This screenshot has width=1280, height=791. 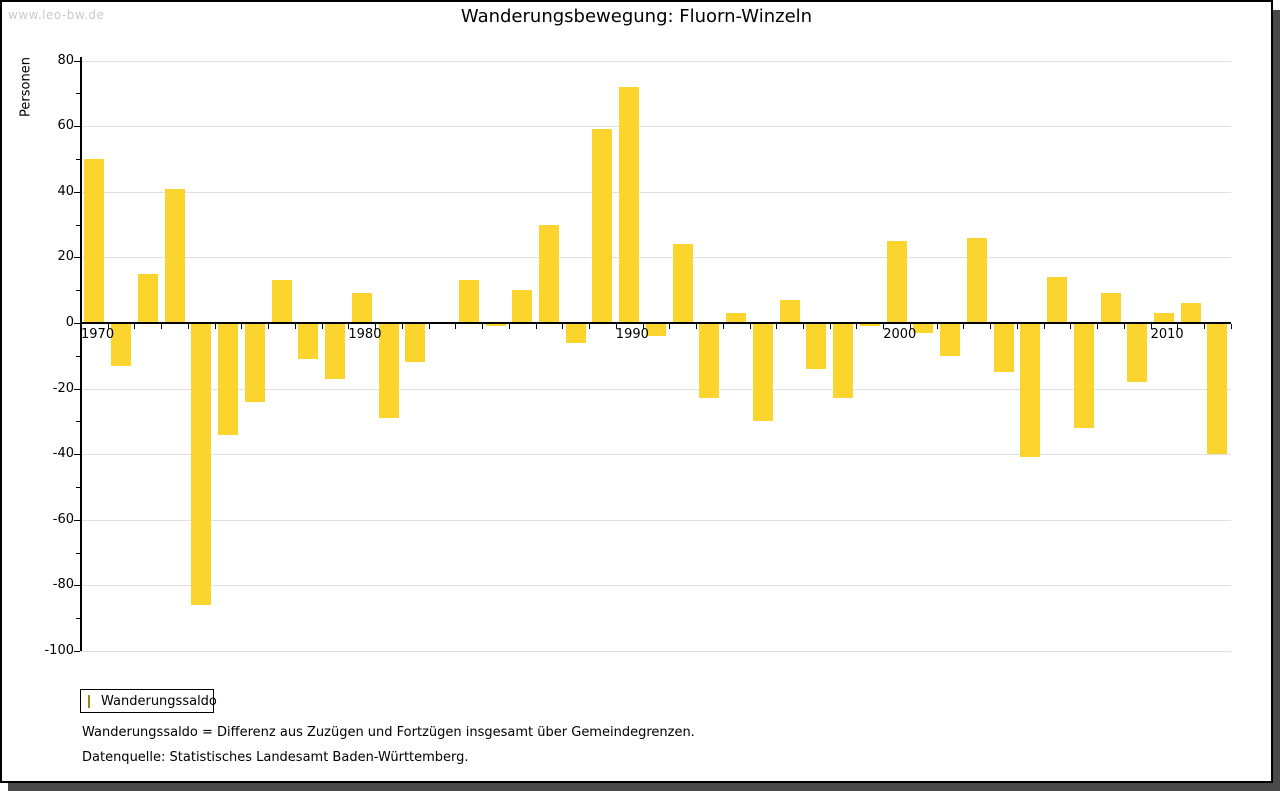 I want to click on bar-1977, so click(x=281, y=301).